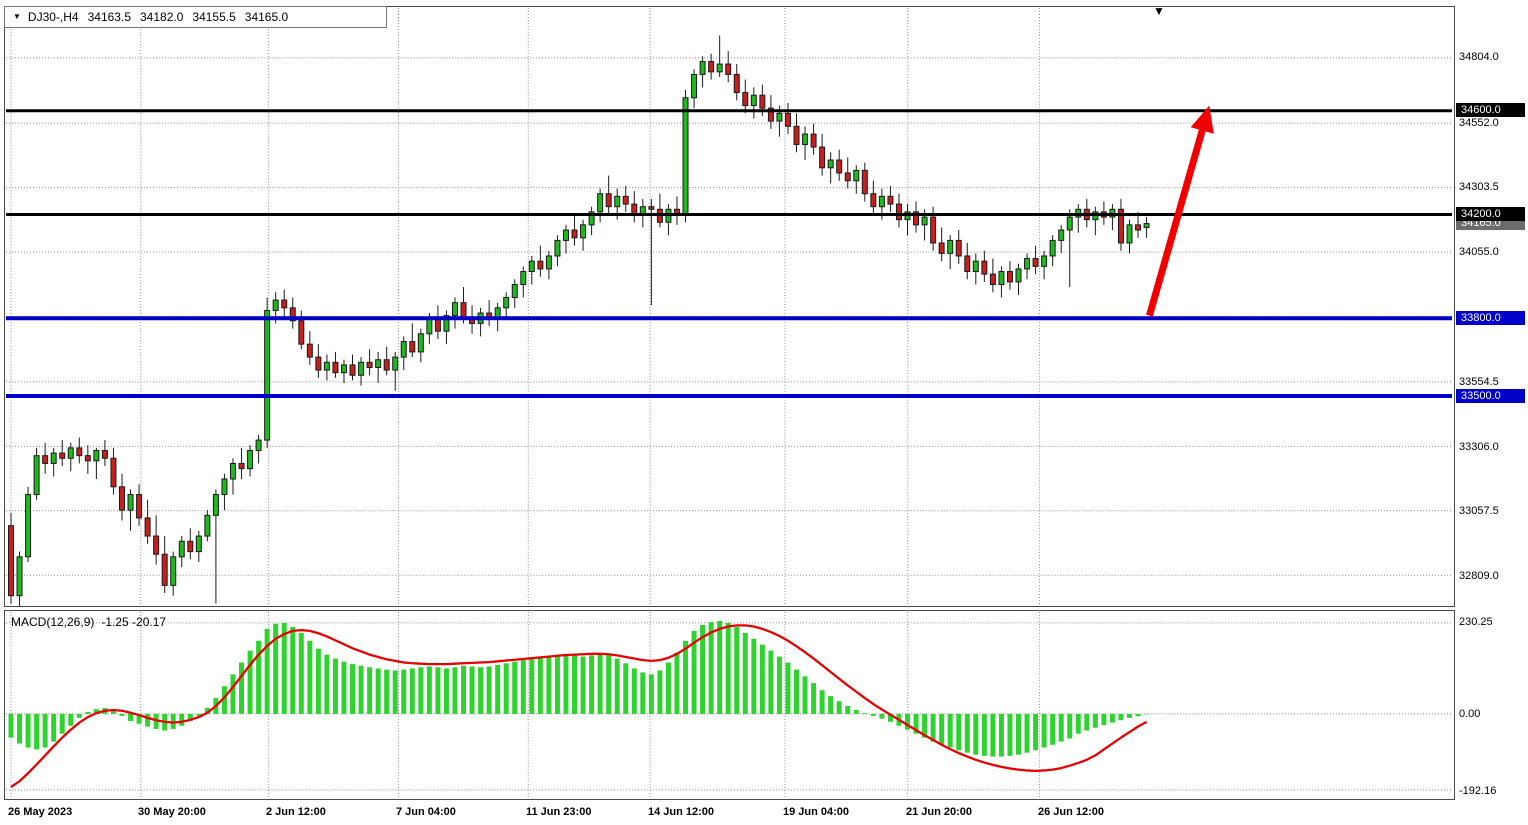 The width and height of the screenshot is (1528, 825). I want to click on time-axis-label: 26 May 2023, so click(40, 812).